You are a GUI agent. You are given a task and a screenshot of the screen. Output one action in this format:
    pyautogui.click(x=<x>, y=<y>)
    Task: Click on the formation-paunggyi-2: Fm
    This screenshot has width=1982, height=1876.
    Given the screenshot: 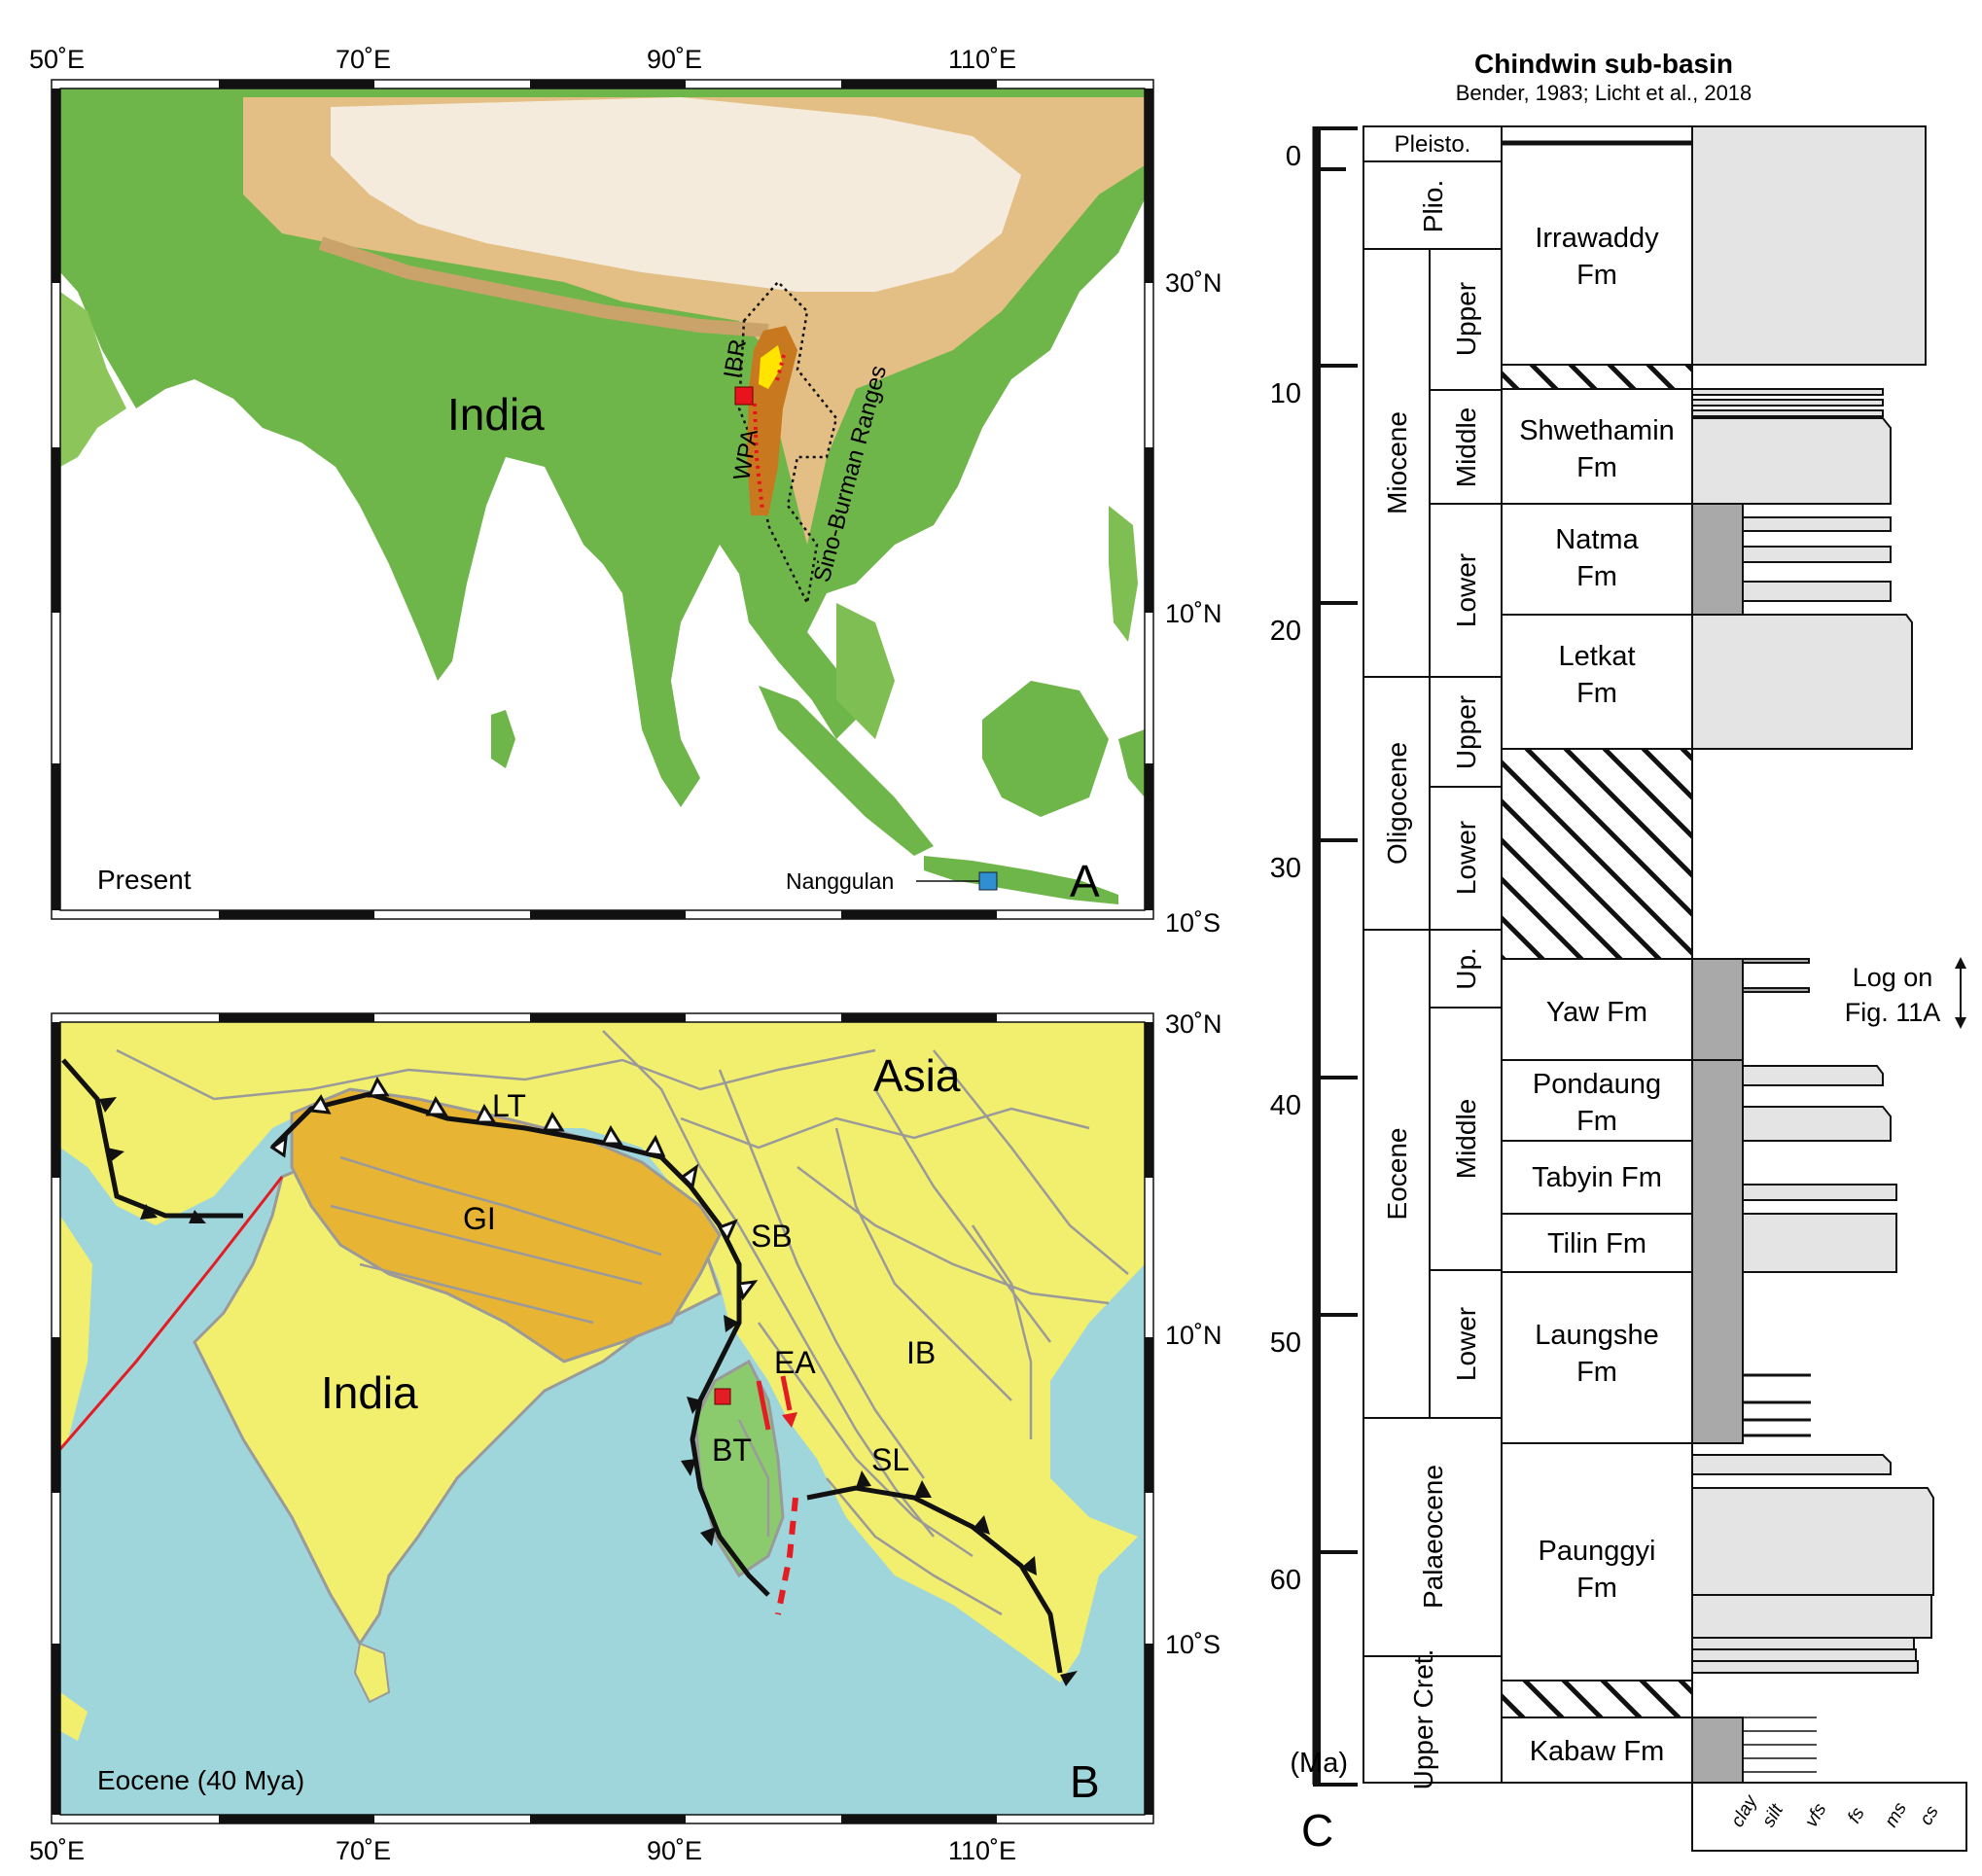 What is the action you would take?
    pyautogui.click(x=1596, y=1588)
    